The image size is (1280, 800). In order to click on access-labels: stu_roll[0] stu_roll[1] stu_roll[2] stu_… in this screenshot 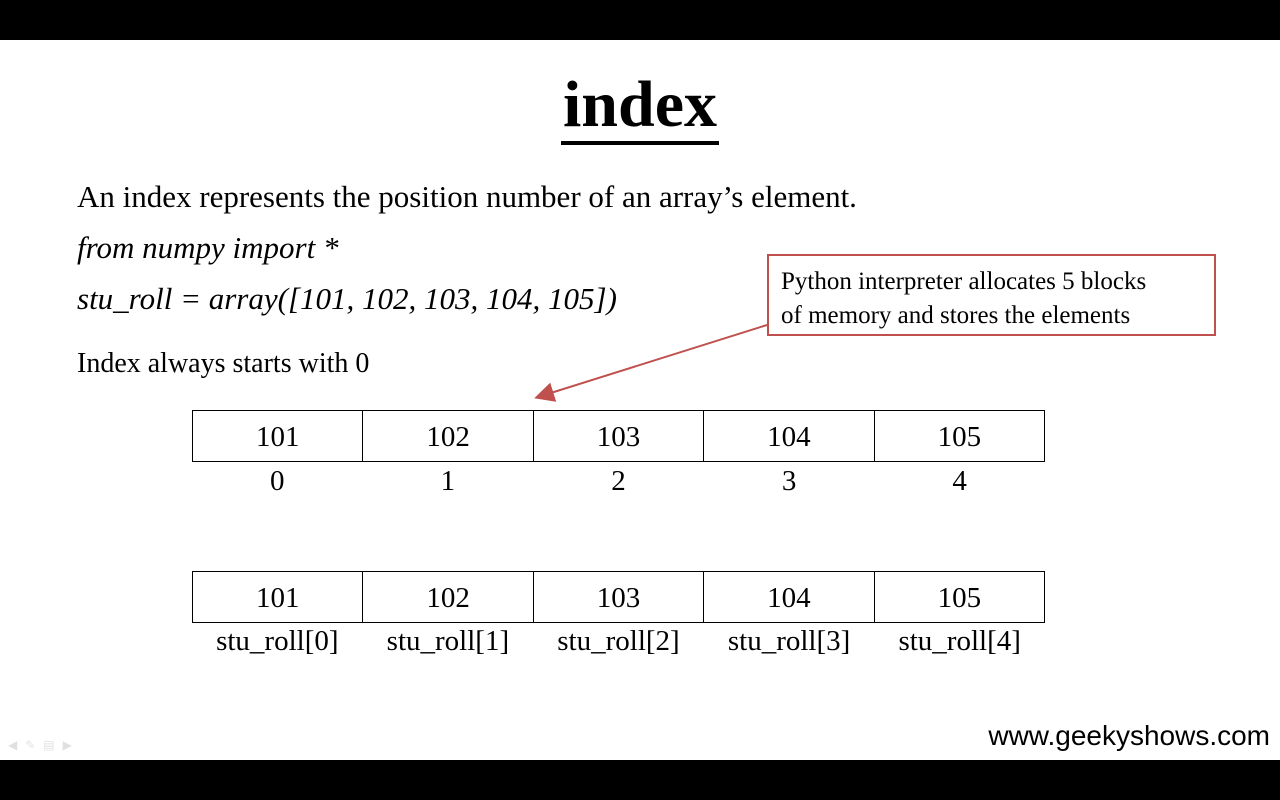, I will do `click(618, 641)`.